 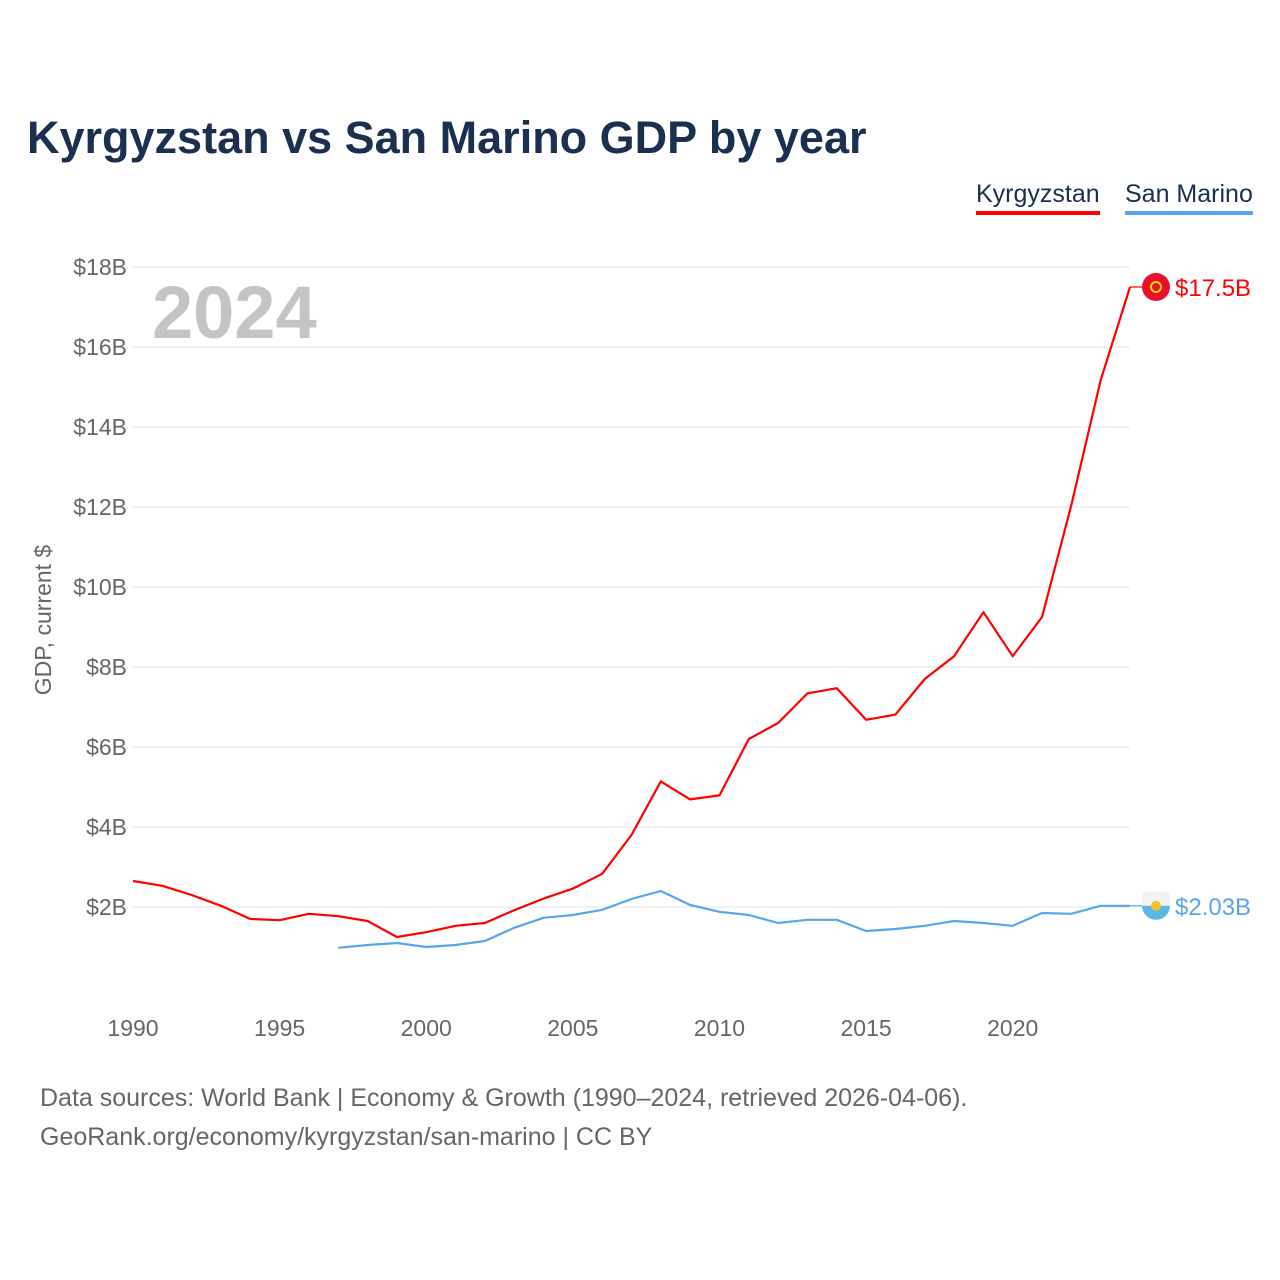 What do you see at coordinates (734, 919) in the screenshot?
I see `series-line-san-marino` at bounding box center [734, 919].